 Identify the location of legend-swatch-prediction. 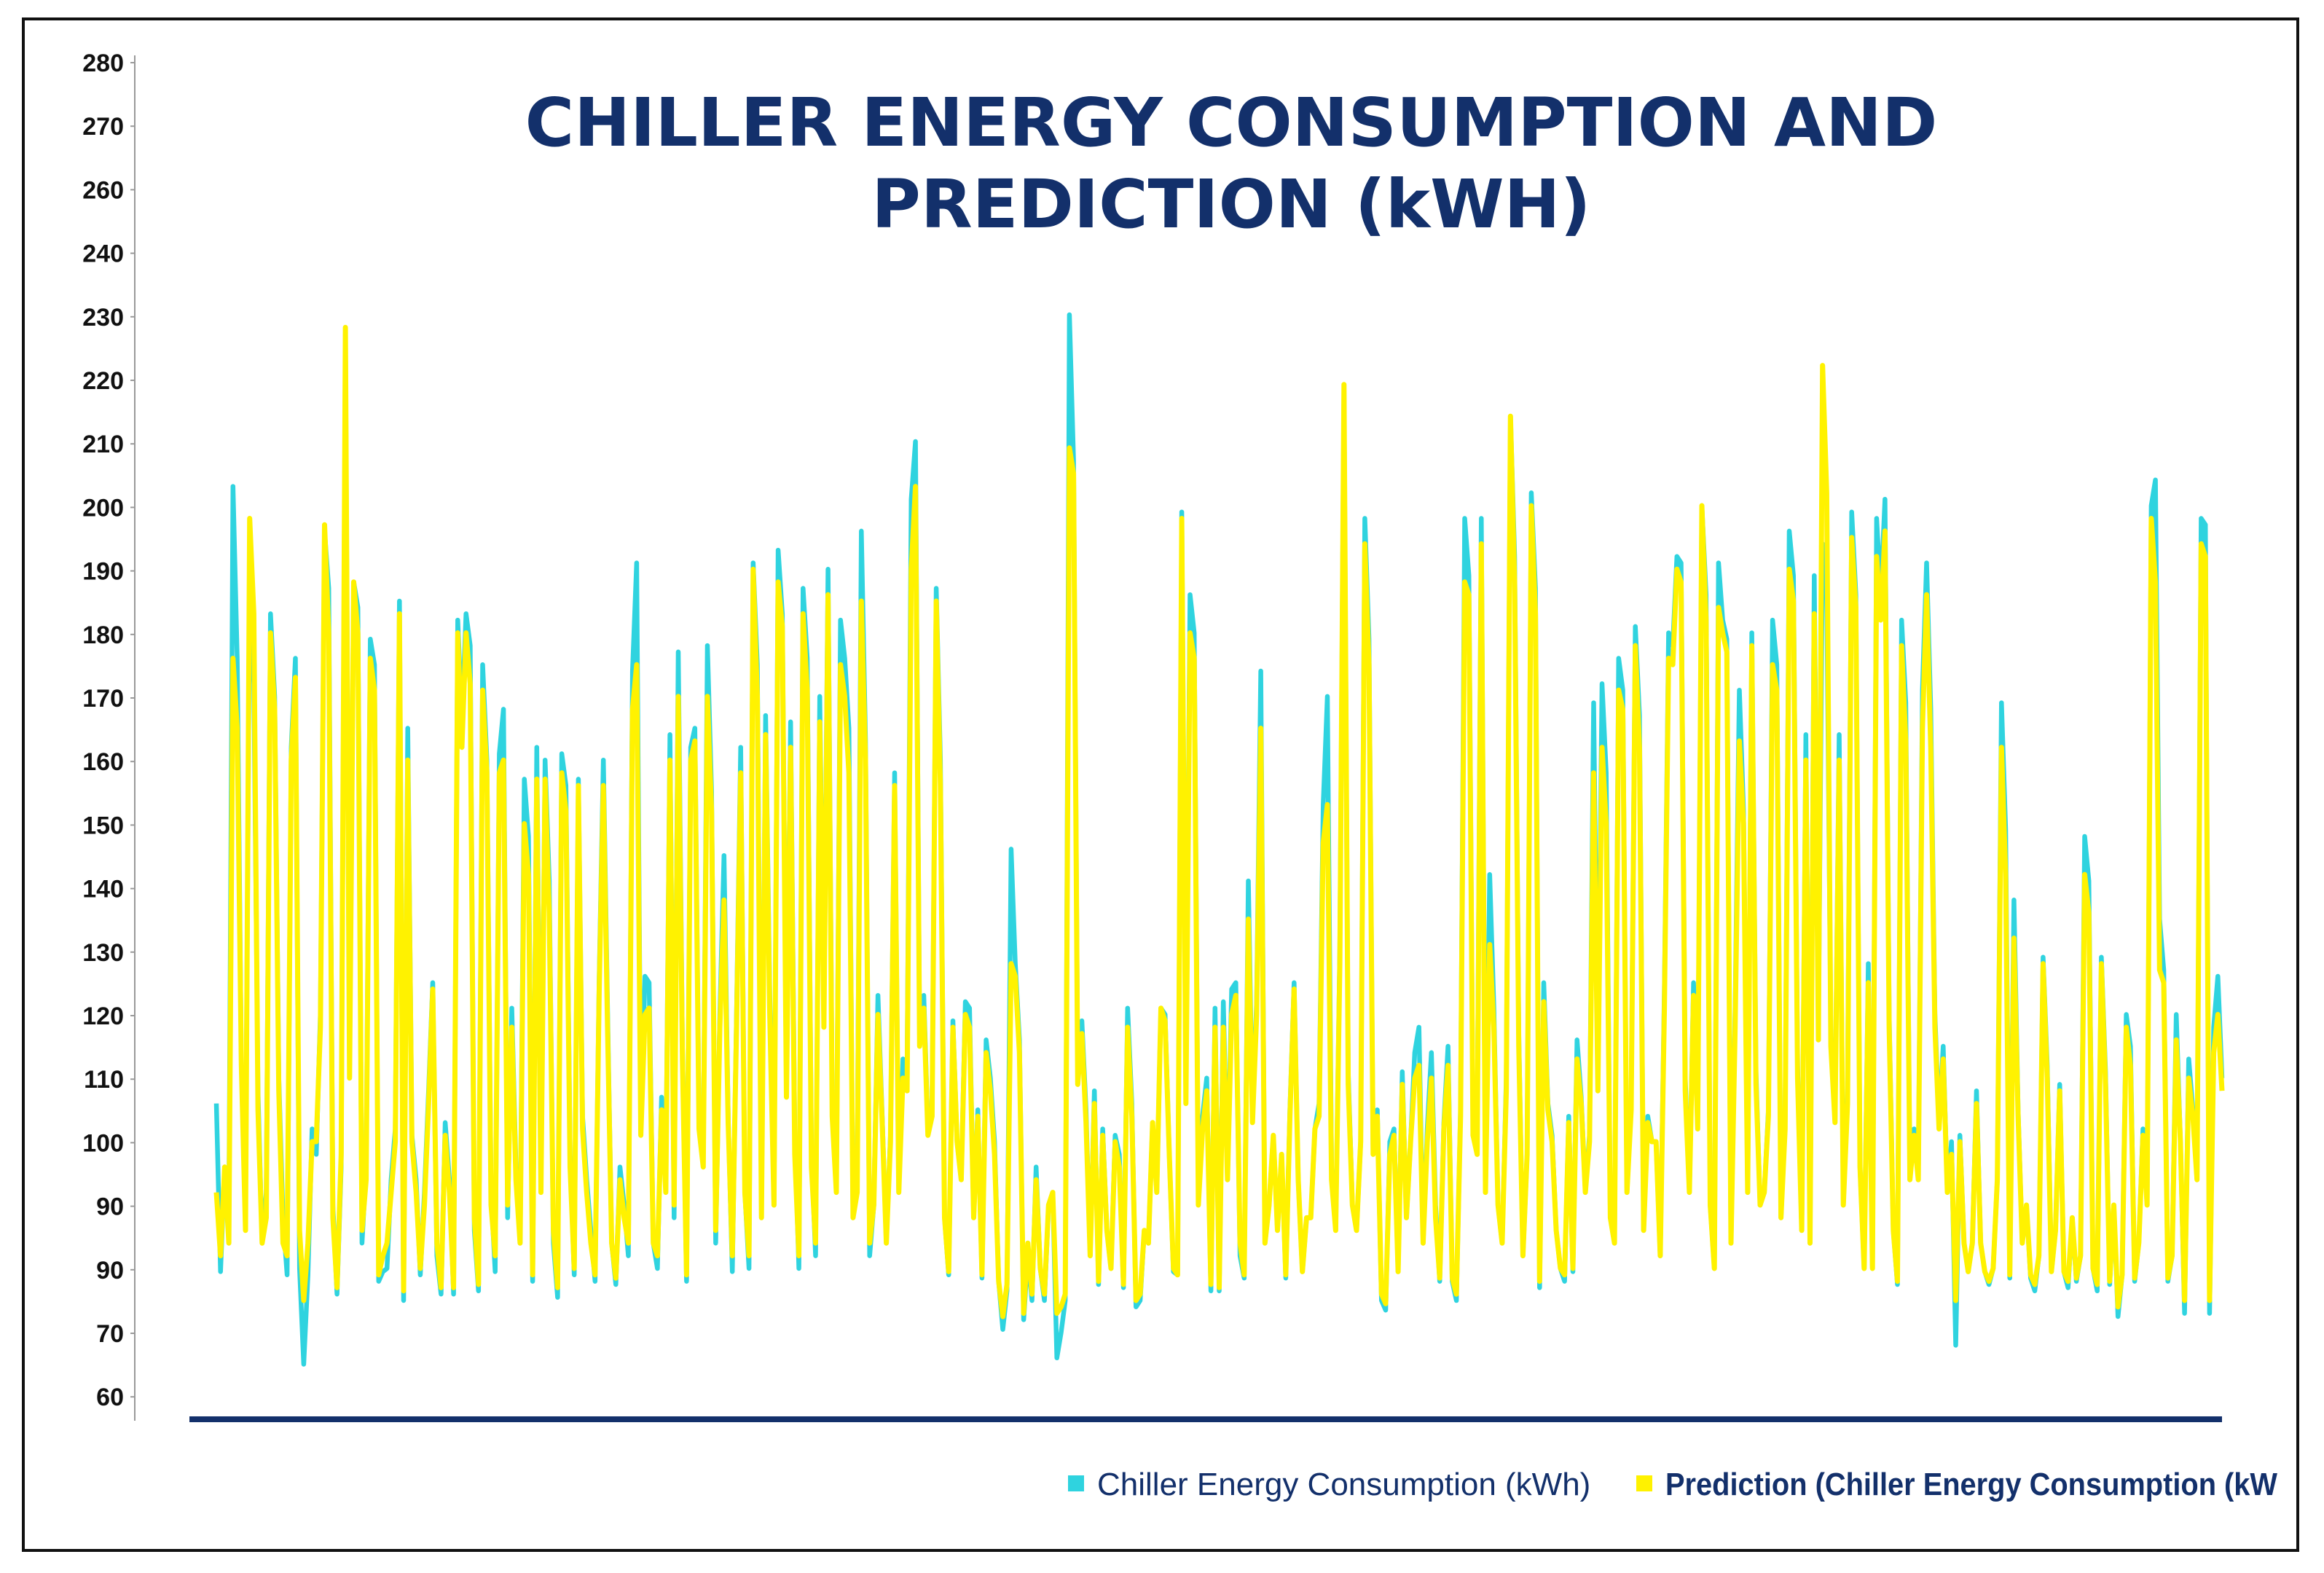
(1644, 1483).